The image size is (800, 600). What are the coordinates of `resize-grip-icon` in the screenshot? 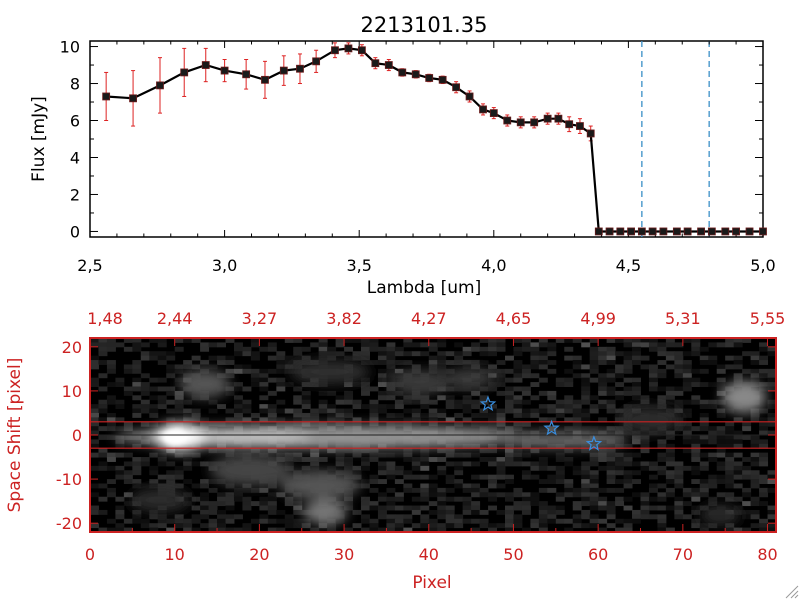 It's located at (792, 592).